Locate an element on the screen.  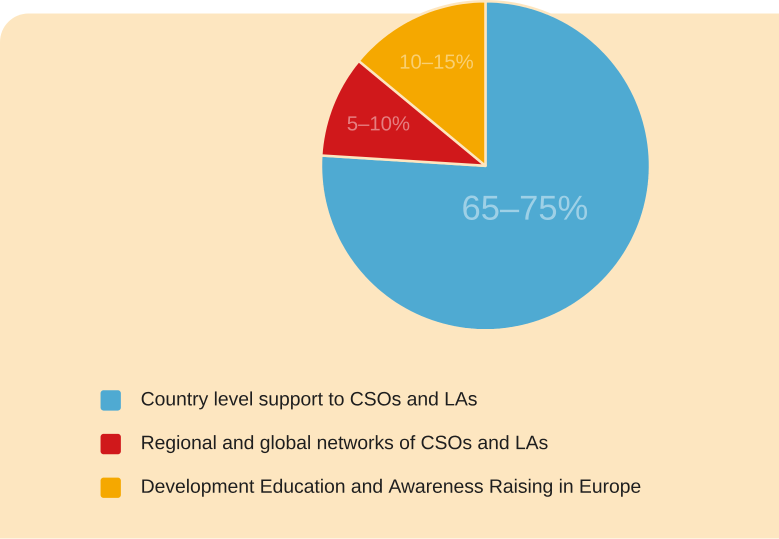
text: 65–75% is located at coordinates (525, 208).